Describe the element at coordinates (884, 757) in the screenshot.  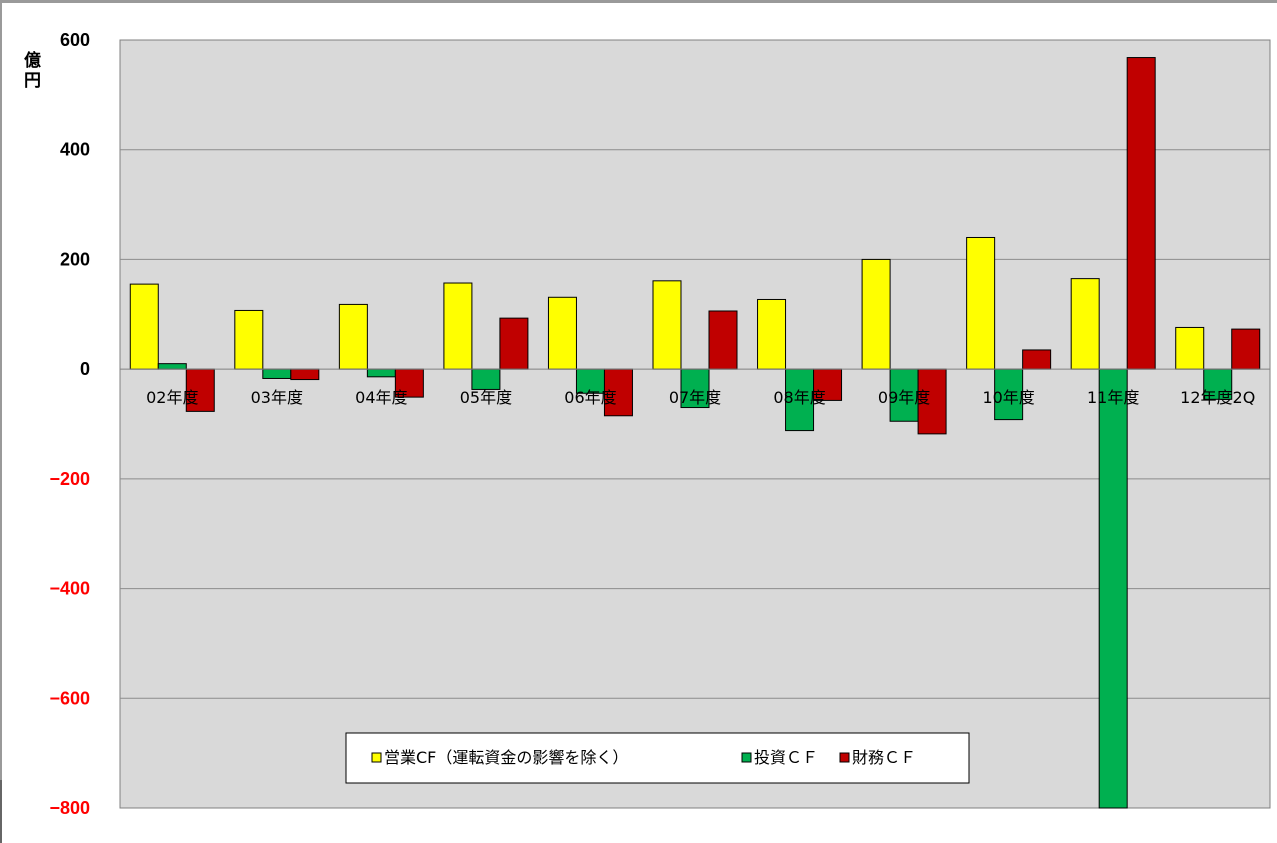
I see `legend-entry: 財務ＣＦ` at that location.